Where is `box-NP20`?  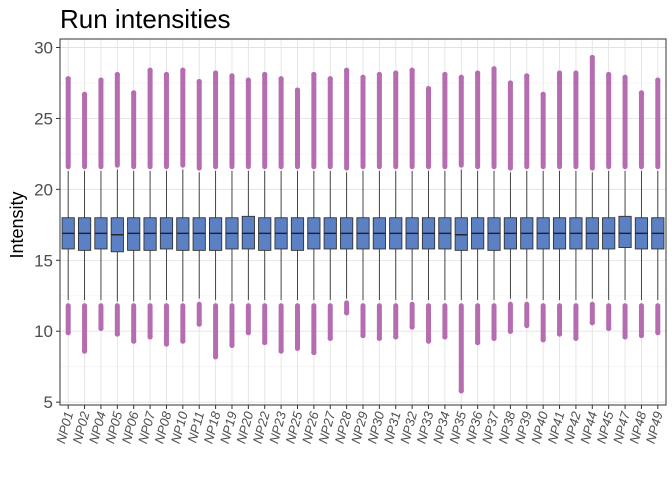
box-NP20 is located at coordinates (248, 232).